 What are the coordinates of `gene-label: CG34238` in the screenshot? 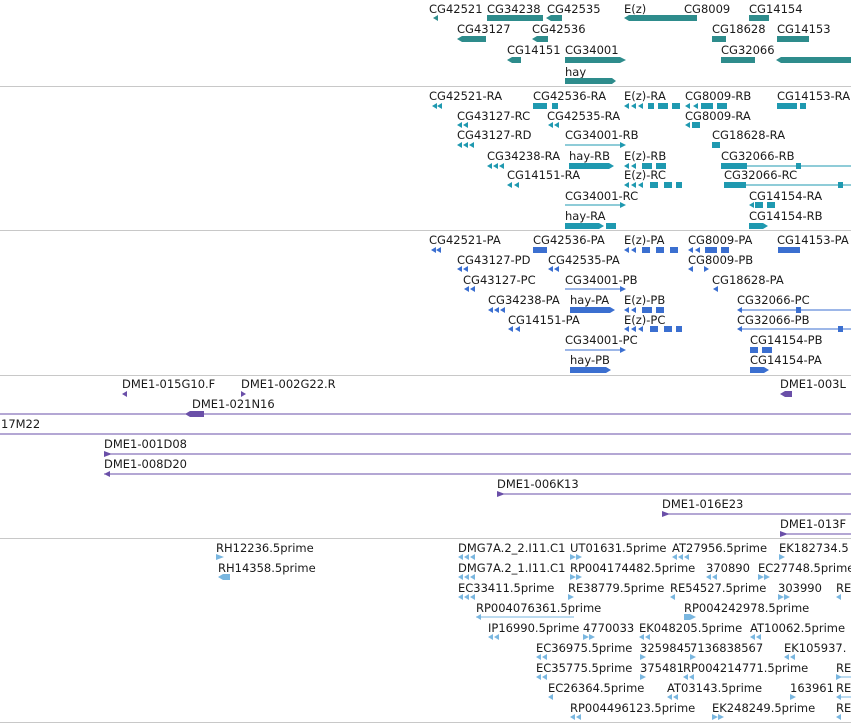 It's located at (514, 9).